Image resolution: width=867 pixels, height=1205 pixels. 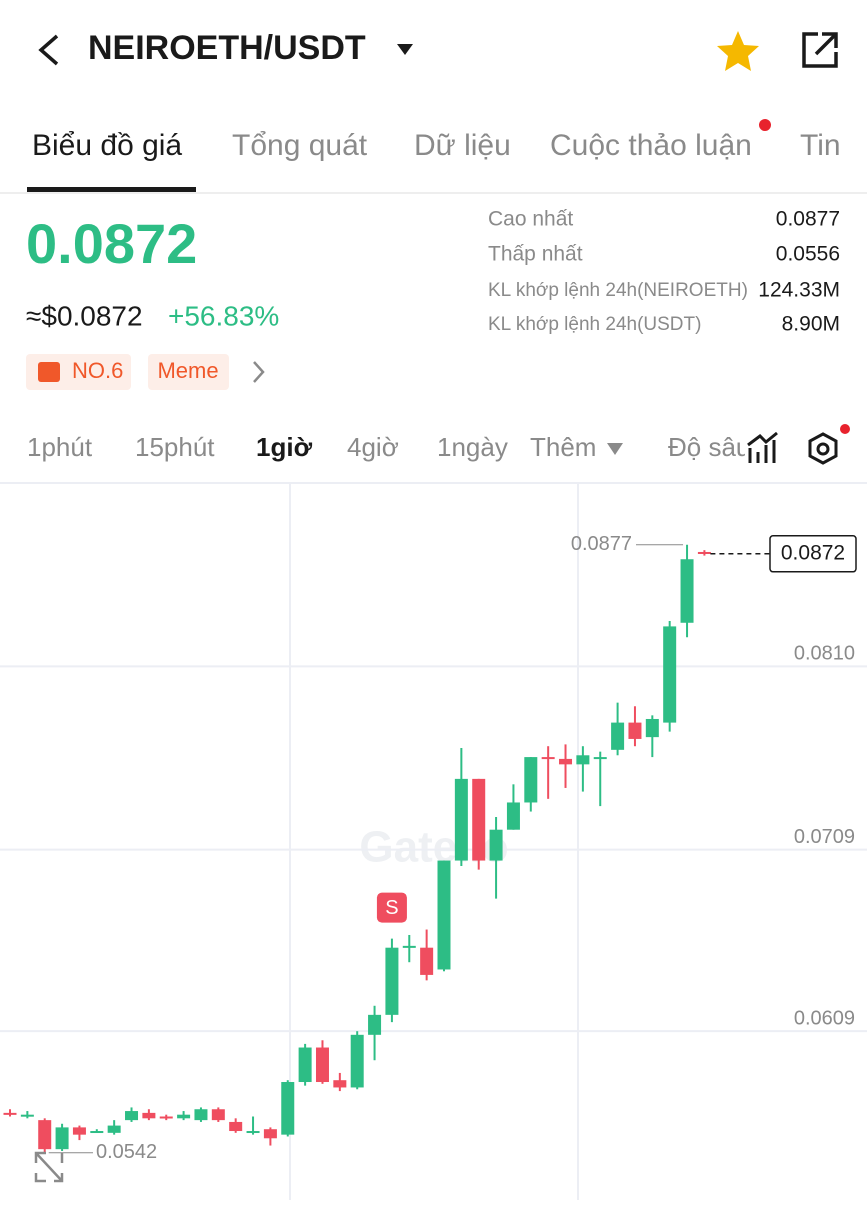 What do you see at coordinates (175, 447) in the screenshot?
I see `interval: 15phút` at bounding box center [175, 447].